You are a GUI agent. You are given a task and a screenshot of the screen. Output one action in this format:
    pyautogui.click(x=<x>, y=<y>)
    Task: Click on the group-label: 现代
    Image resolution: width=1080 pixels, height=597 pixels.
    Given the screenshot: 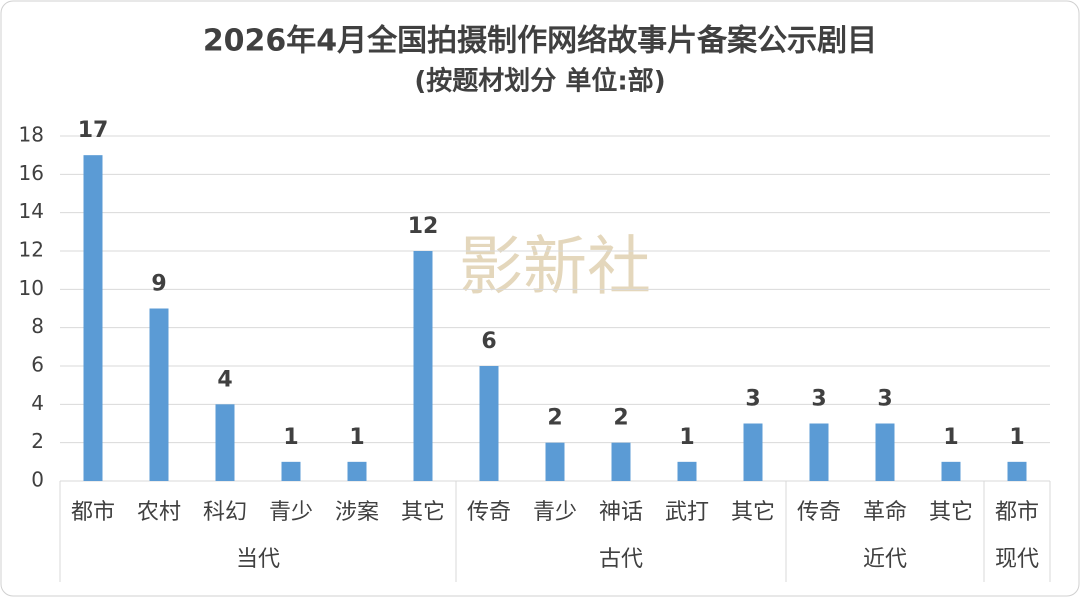 What is the action you would take?
    pyautogui.click(x=1017, y=559)
    